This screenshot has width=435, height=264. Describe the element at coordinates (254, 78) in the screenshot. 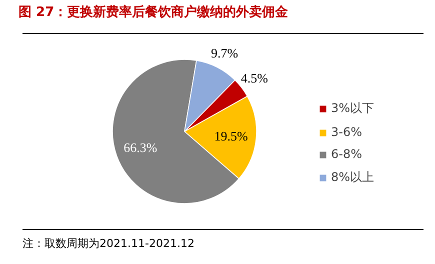

I see `data-label: 4.5%` at that location.